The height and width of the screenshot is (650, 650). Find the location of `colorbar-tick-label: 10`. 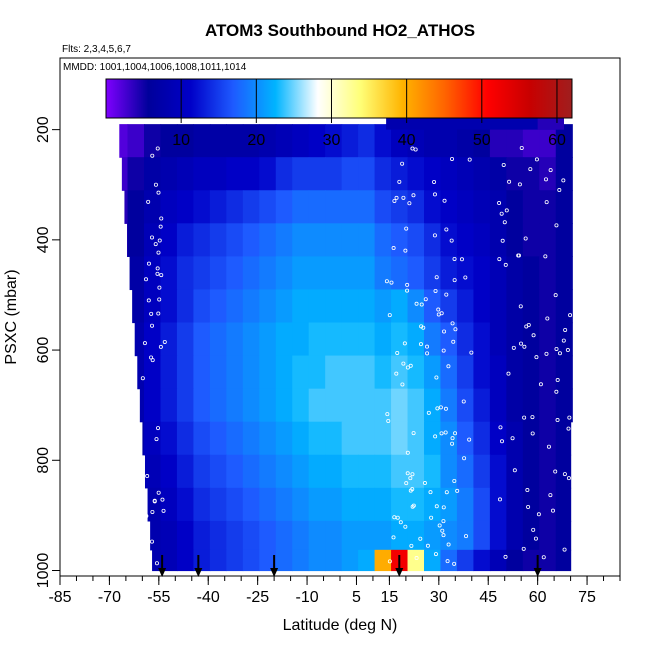

colorbar-tick-label: 10 is located at coordinates (181, 140).